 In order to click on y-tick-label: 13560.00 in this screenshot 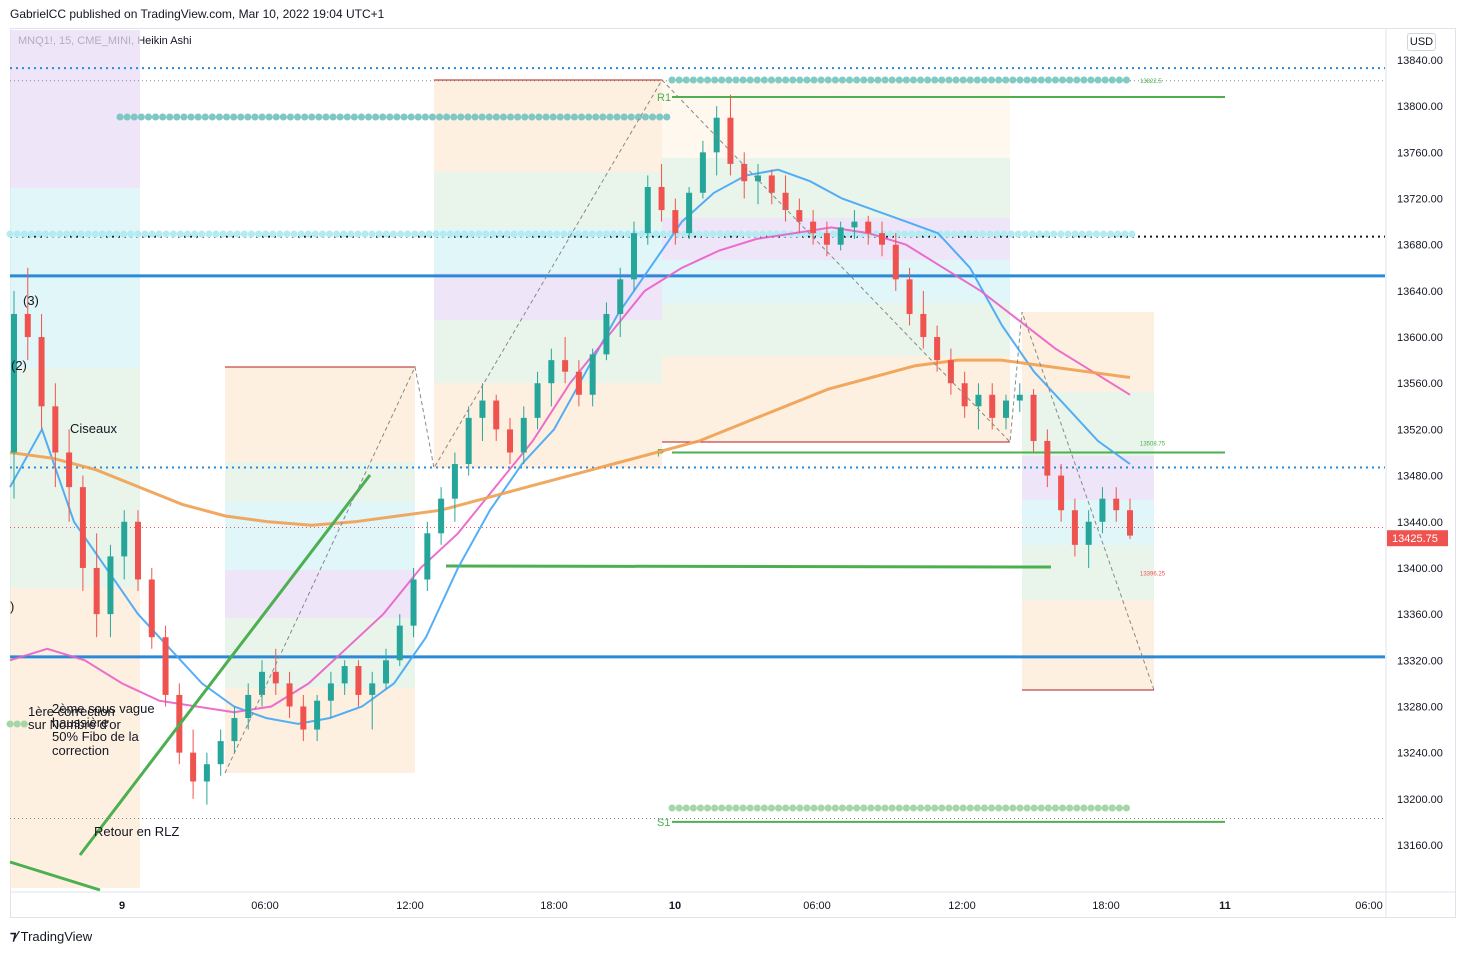, I will do `click(1420, 384)`.